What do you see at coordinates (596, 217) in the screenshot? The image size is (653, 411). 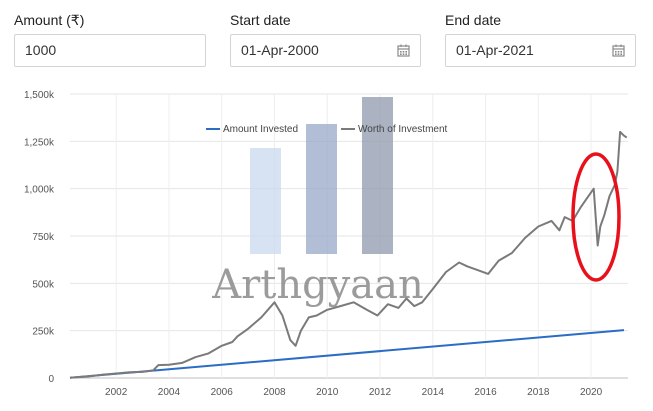 I see `highlight-ellipse` at bounding box center [596, 217].